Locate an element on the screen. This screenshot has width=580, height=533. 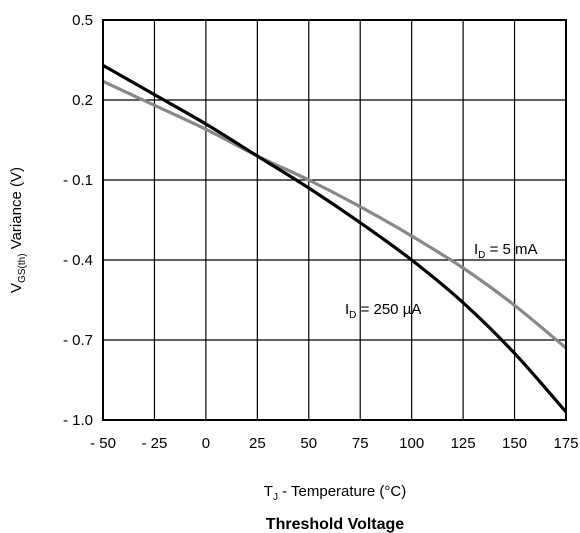
x-tick-label: - 25 is located at coordinates (155, 443).